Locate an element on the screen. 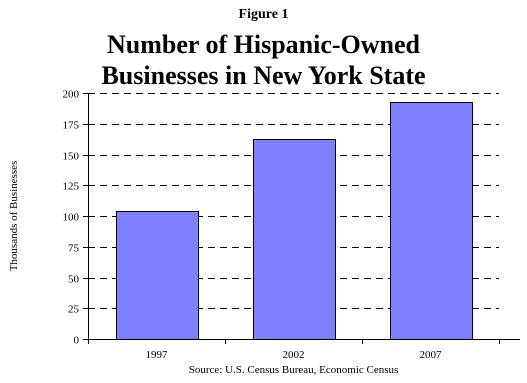 The width and height of the screenshot is (527, 383). y-tick-label: 50 is located at coordinates (74, 280).